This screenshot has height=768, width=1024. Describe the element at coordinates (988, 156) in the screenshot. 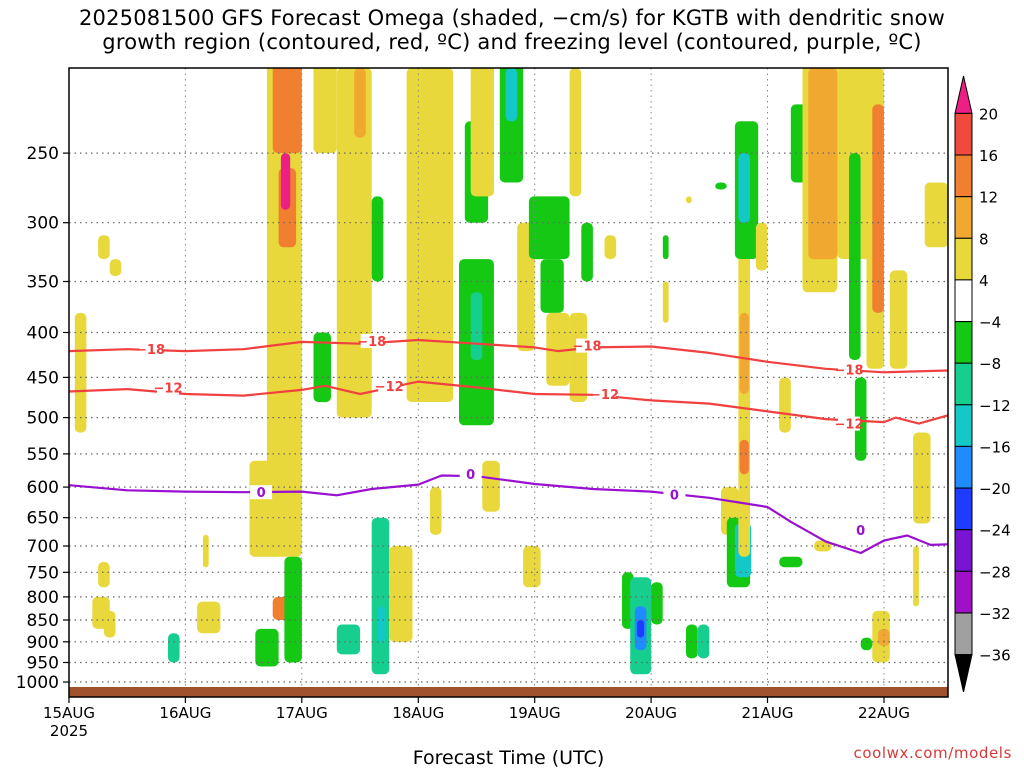

I see `colorbar-label: 16` at that location.